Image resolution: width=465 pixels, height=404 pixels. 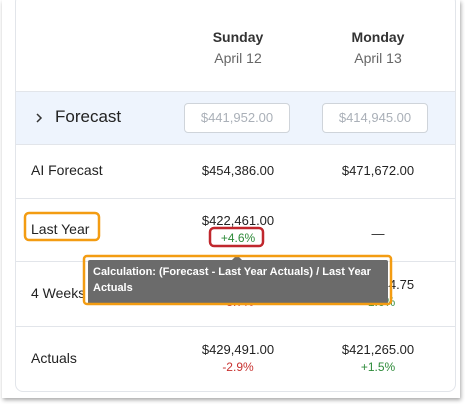 What do you see at coordinates (238, 366) in the screenshot?
I see `cell-change: -2.9%` at bounding box center [238, 366].